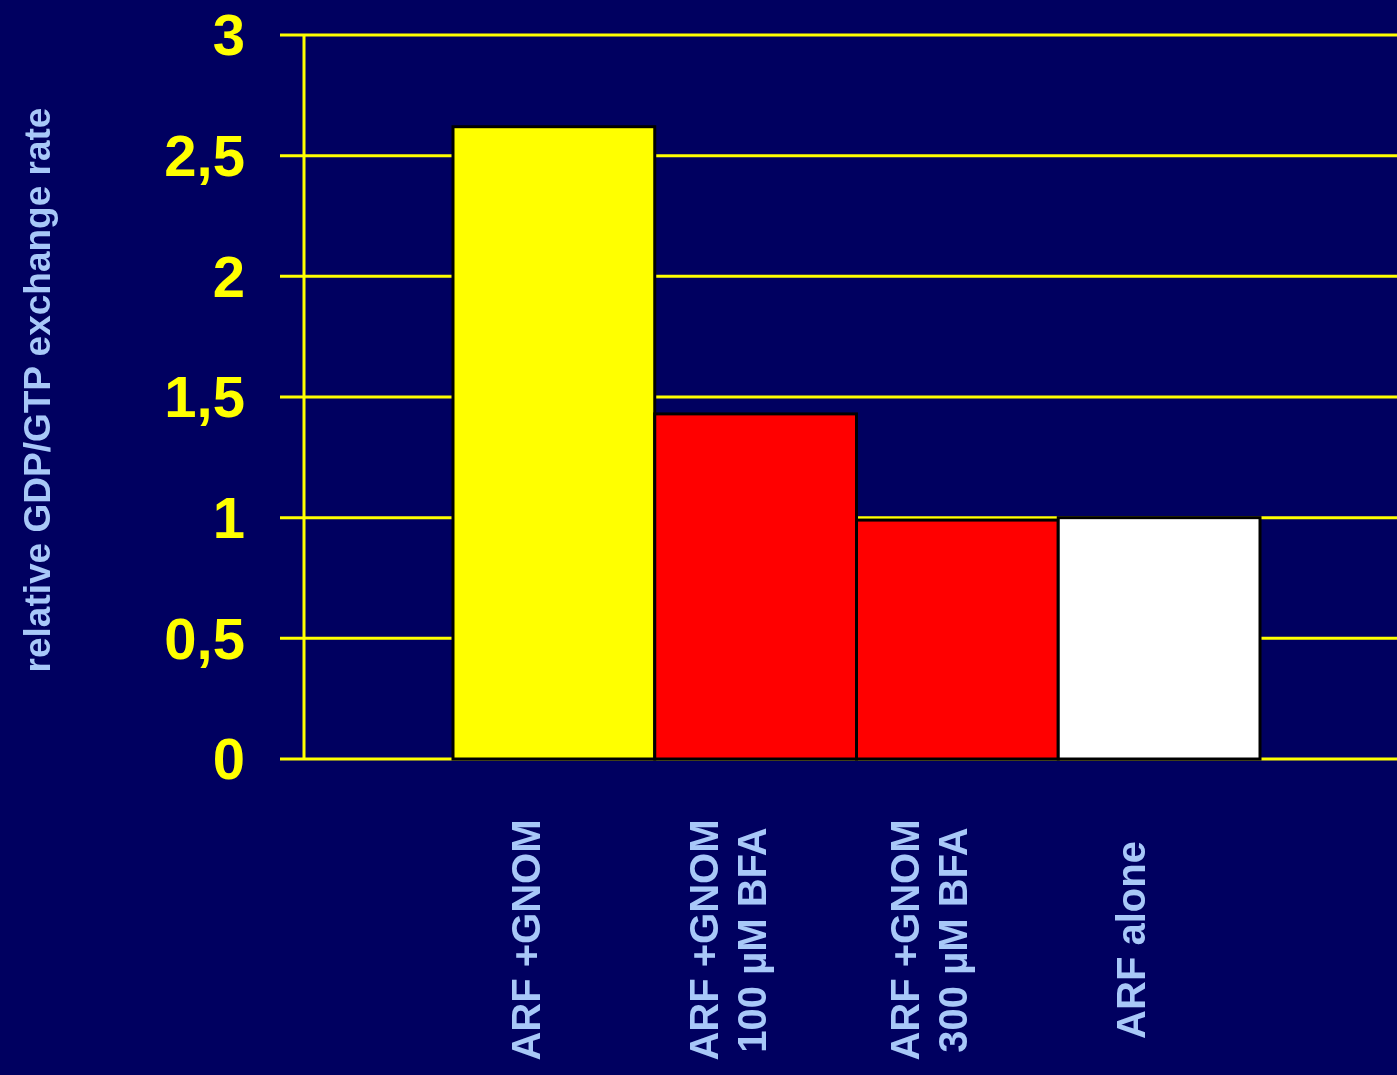 Image resolution: width=1397 pixels, height=1075 pixels. Describe the element at coordinates (1131, 940) in the screenshot. I see `x-tick-label: ARF alone` at that location.